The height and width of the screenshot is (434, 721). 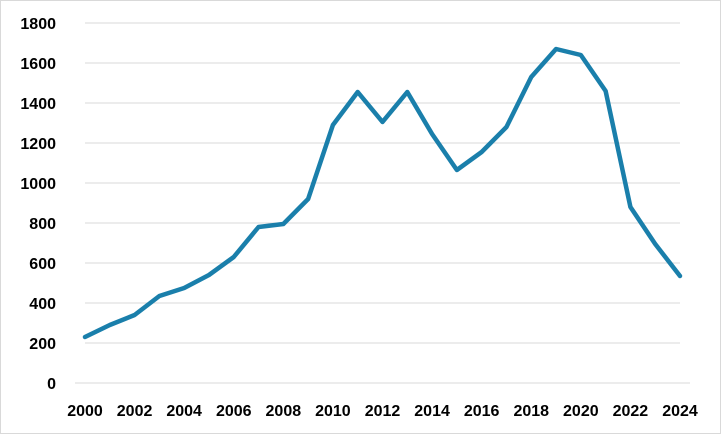 I want to click on x-tick-label: 2024, so click(x=680, y=411).